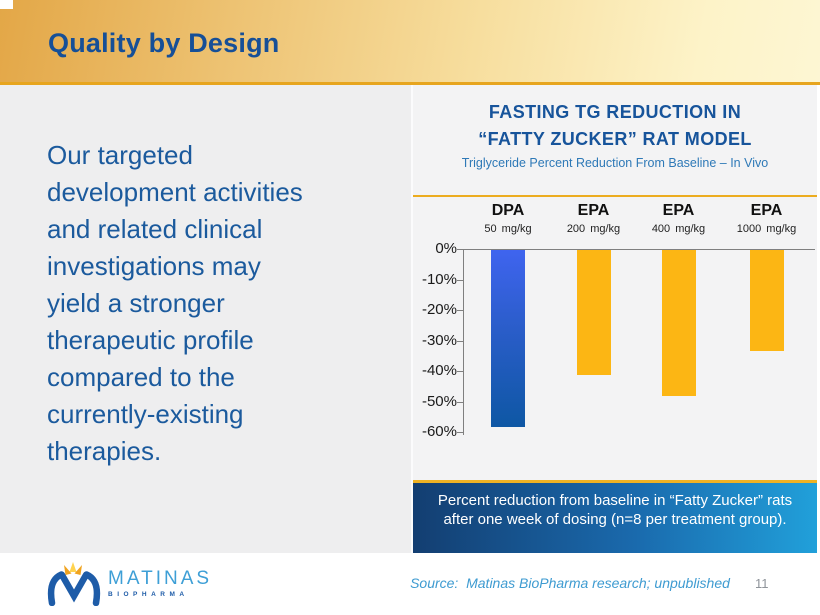 The height and width of the screenshot is (615, 820). I want to click on logo-subtext: BIOPHARMA, so click(148, 594).